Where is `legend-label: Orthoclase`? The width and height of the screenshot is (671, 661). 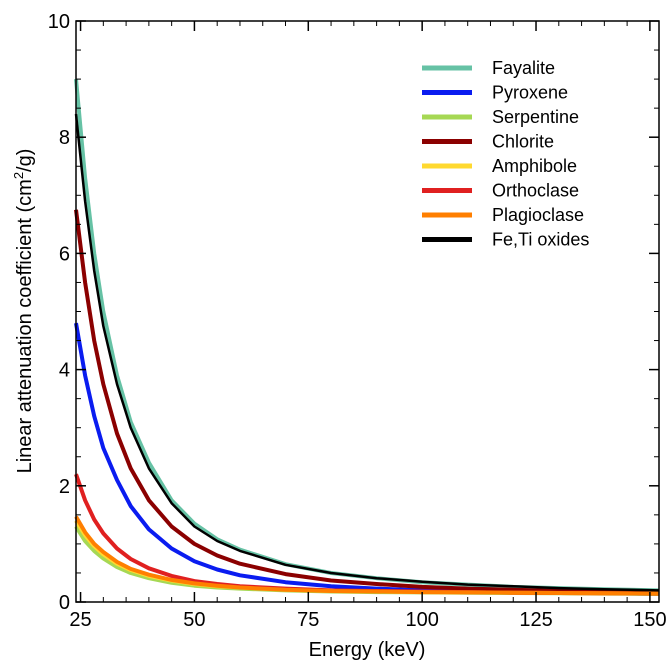
legend-label: Orthoclase is located at coordinates (535, 191).